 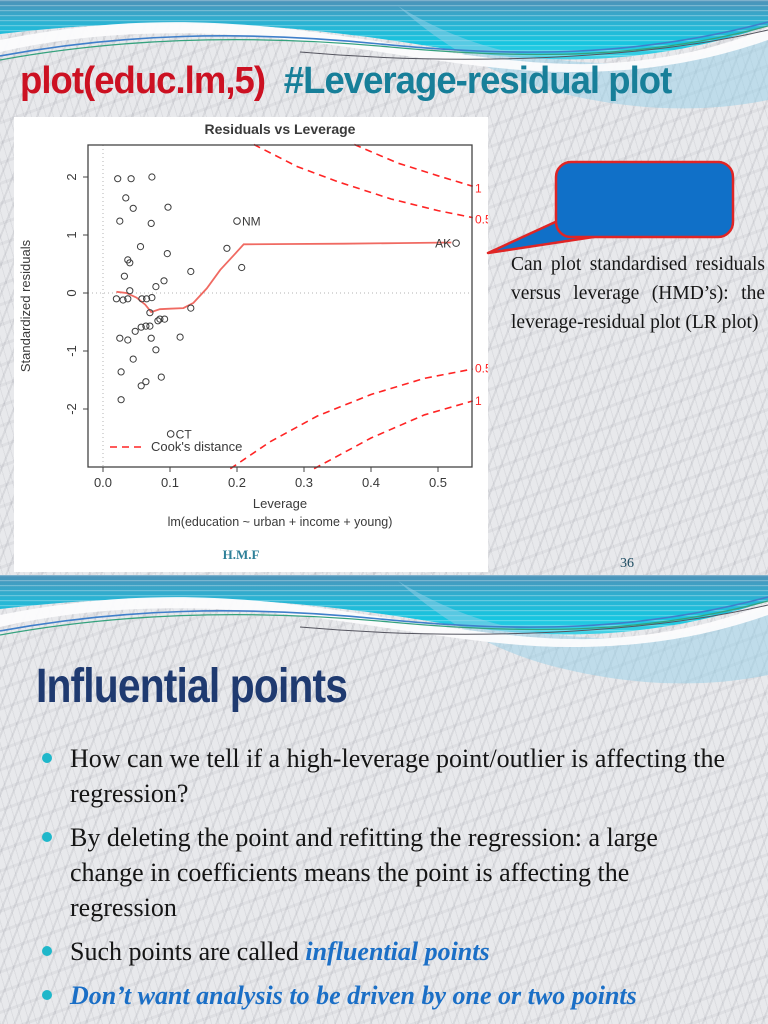 I want to click on y-tick-label: 0, so click(x=71, y=292).